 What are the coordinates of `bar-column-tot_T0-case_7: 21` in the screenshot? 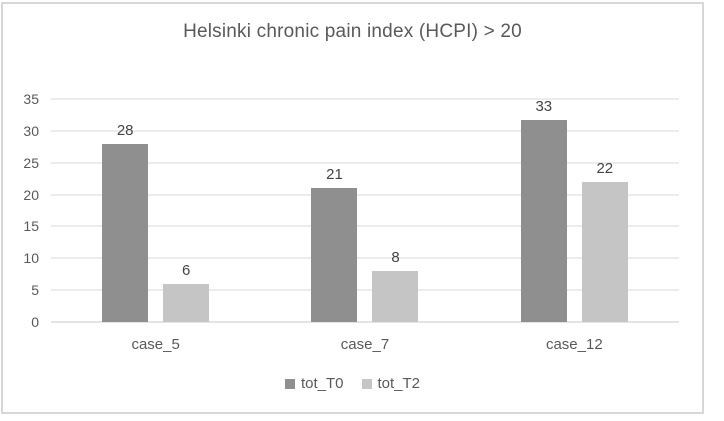 It's located at (334, 210).